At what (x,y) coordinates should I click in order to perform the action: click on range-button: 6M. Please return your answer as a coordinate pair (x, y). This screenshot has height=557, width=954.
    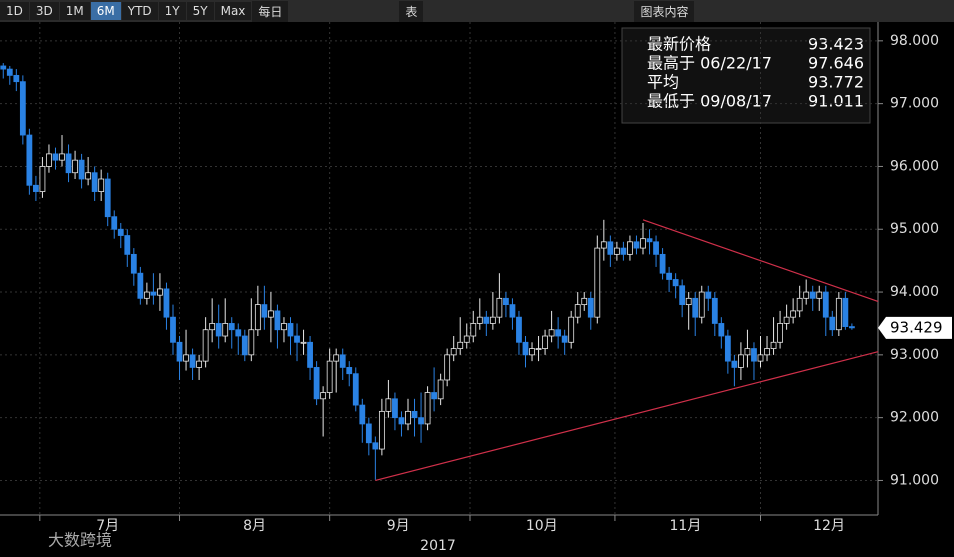
    Looking at the image, I should click on (105, 11).